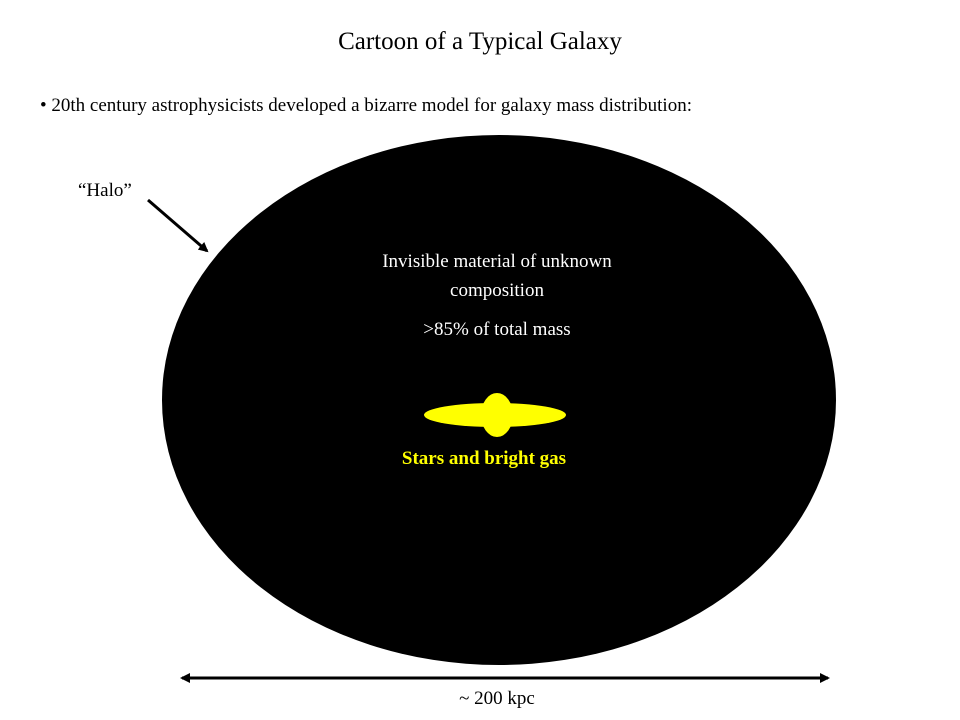 This screenshot has width=960, height=720. What do you see at coordinates (497, 698) in the screenshot?
I see `scale-label: ~ 200 kpc` at bounding box center [497, 698].